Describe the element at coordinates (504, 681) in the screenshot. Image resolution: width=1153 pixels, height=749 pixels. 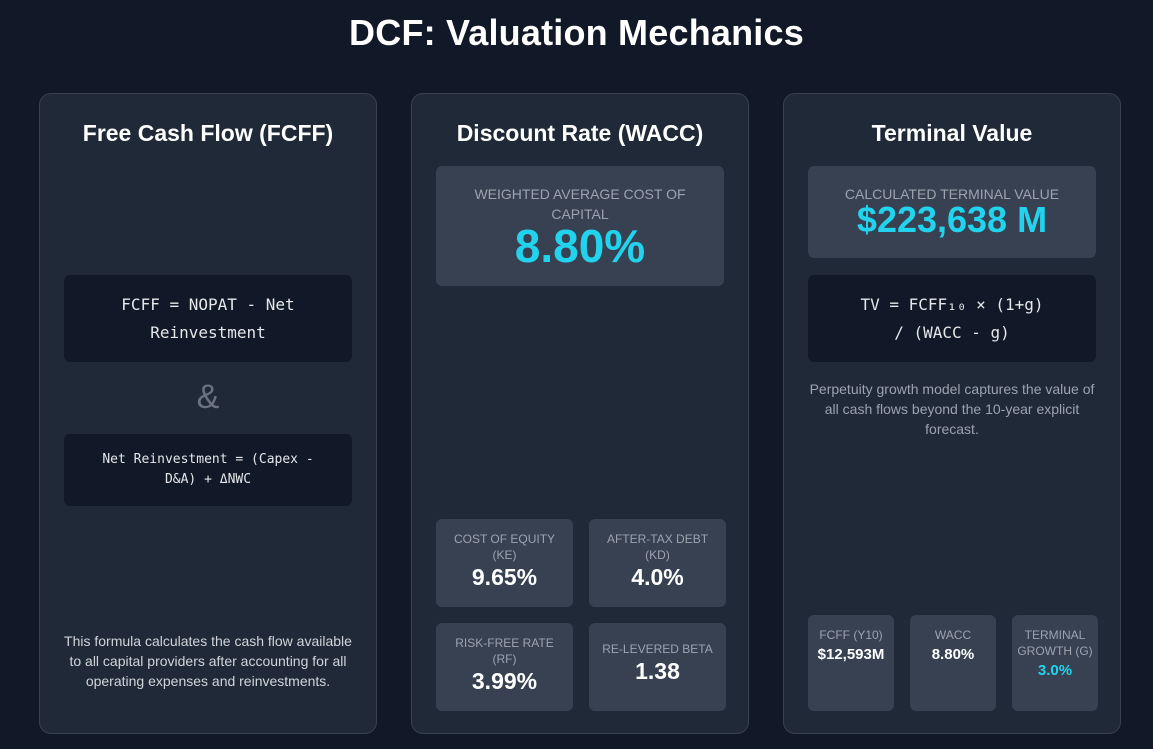
I see `stat-value: 3.99%` at that location.